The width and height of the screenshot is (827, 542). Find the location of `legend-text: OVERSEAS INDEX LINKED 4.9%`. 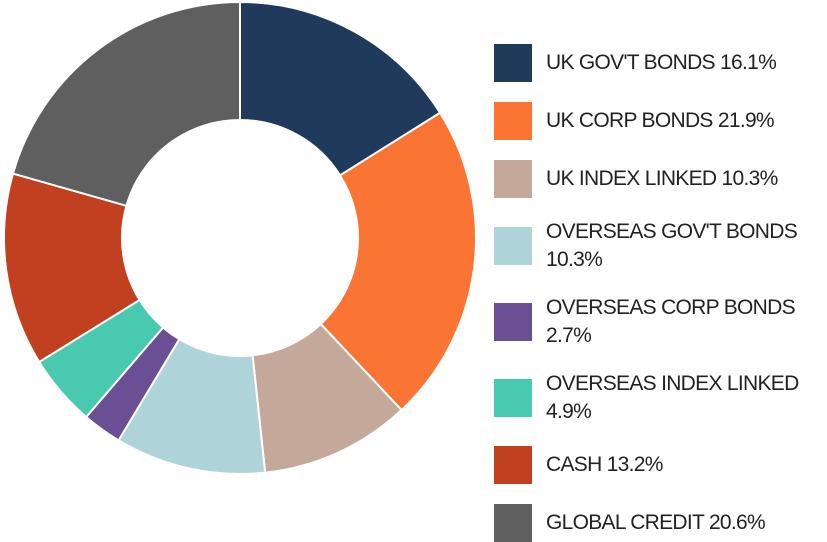

legend-text: OVERSEAS INDEX LINKED 4.9% is located at coordinates (685, 398).